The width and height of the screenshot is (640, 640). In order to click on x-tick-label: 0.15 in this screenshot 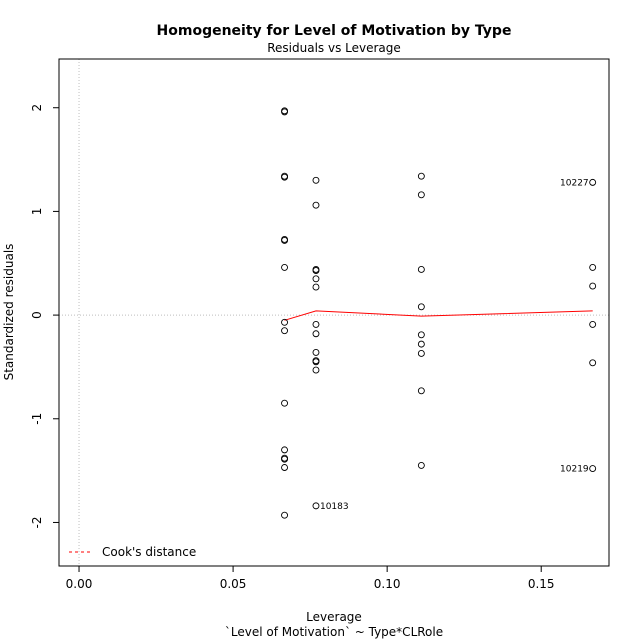, I will do `click(541, 584)`.